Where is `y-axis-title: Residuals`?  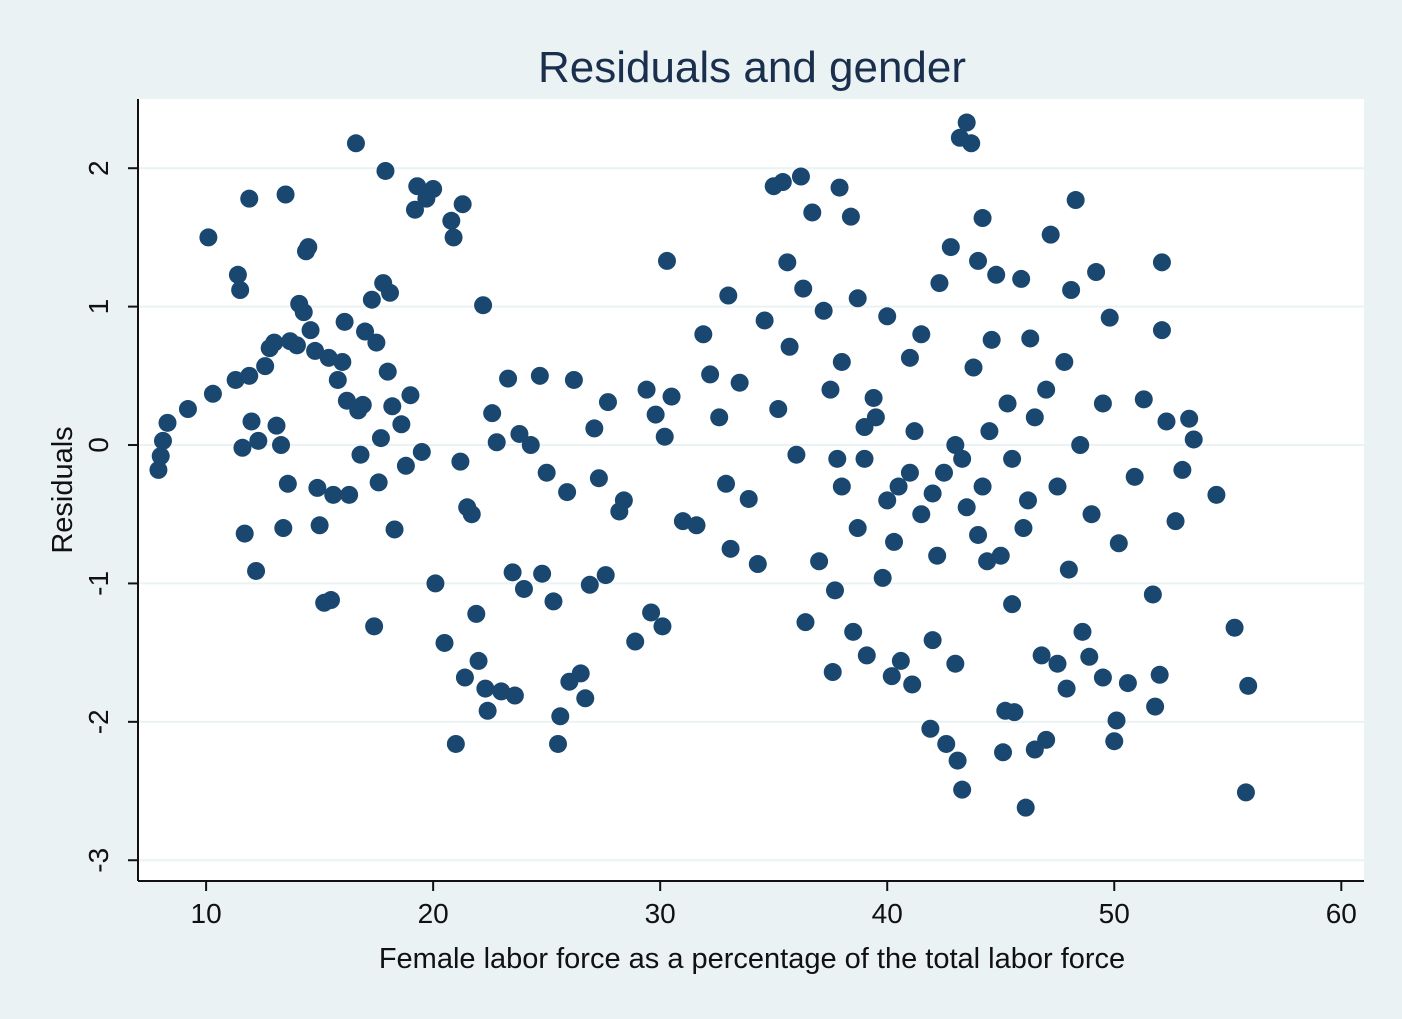
y-axis-title: Residuals is located at coordinates (63, 489).